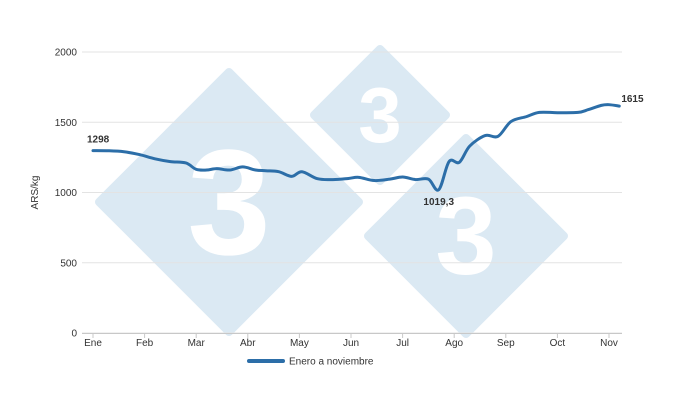 The width and height of the screenshot is (700, 405). Describe the element at coordinates (454, 343) in the screenshot. I see `x-tick-label: Ago` at that location.